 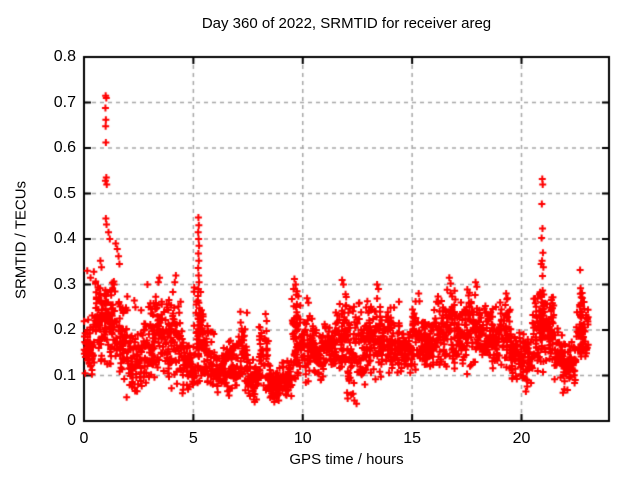 I want to click on y-tick-label: 0.5, so click(x=64, y=193).